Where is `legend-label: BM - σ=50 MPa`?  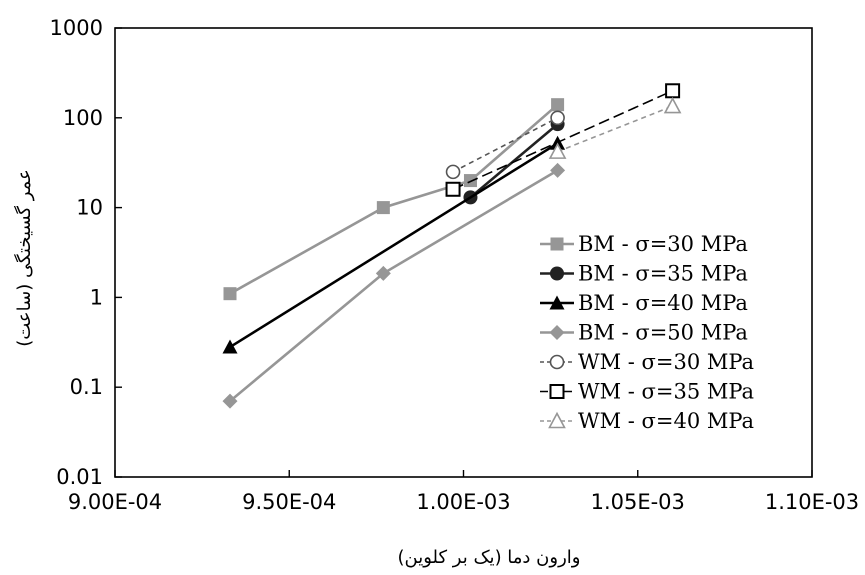
legend-label: BM - σ=50 MPa is located at coordinates (663, 333).